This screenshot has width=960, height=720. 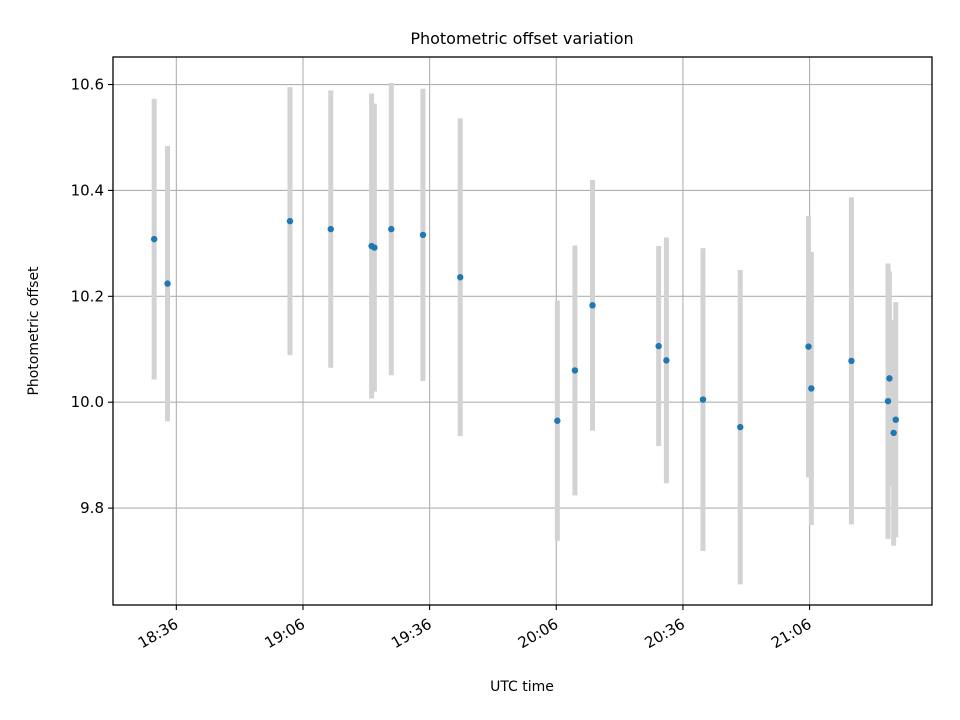 I want to click on y-tick-label: 9.8, so click(x=92, y=508).